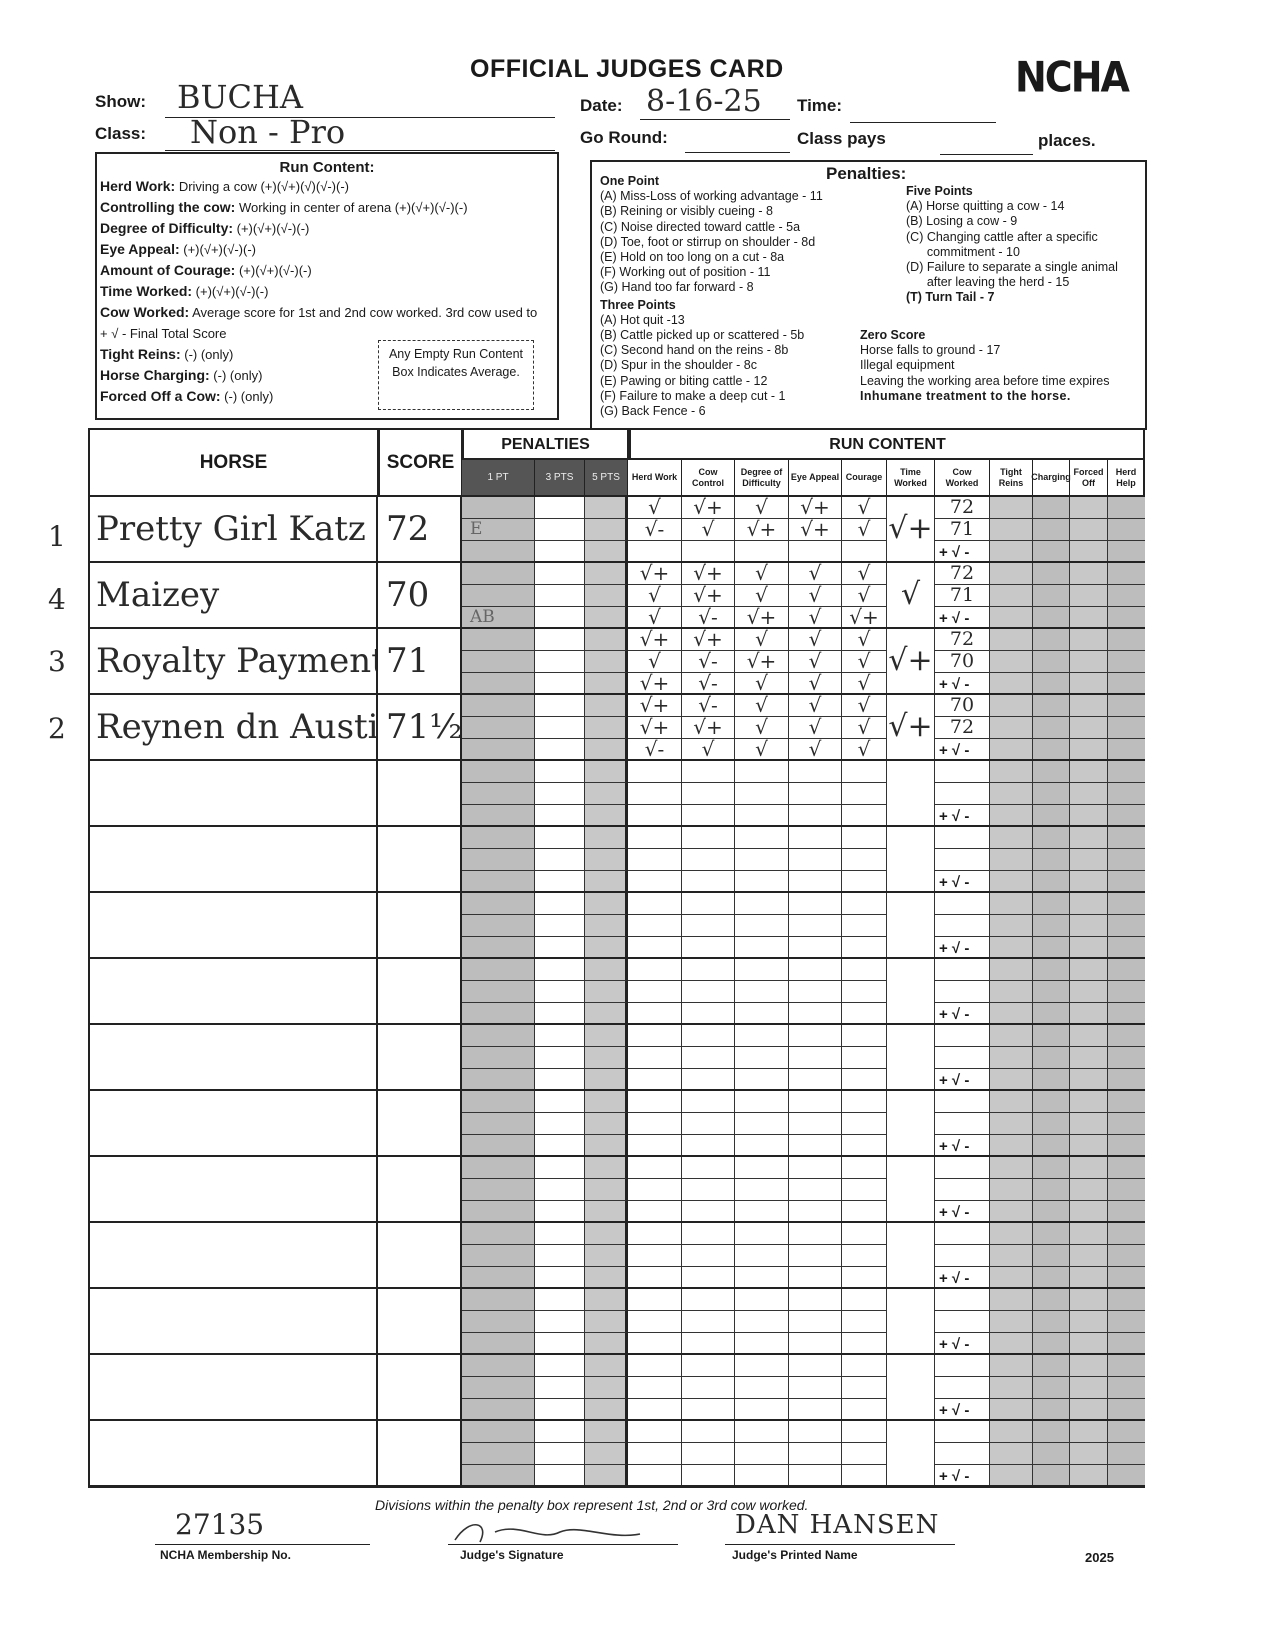  What do you see at coordinates (234, 925) in the screenshot?
I see `horse-name-cell` at bounding box center [234, 925].